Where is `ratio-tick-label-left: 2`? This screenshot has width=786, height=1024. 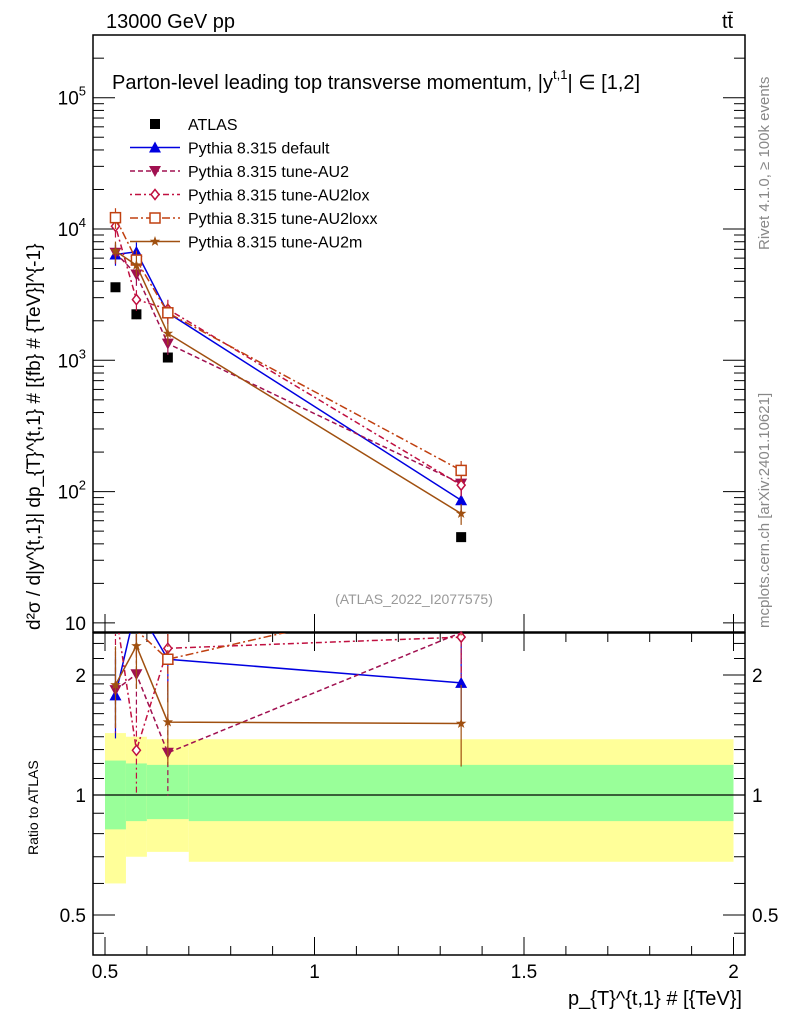
ratio-tick-label-left: 2 is located at coordinates (80, 676).